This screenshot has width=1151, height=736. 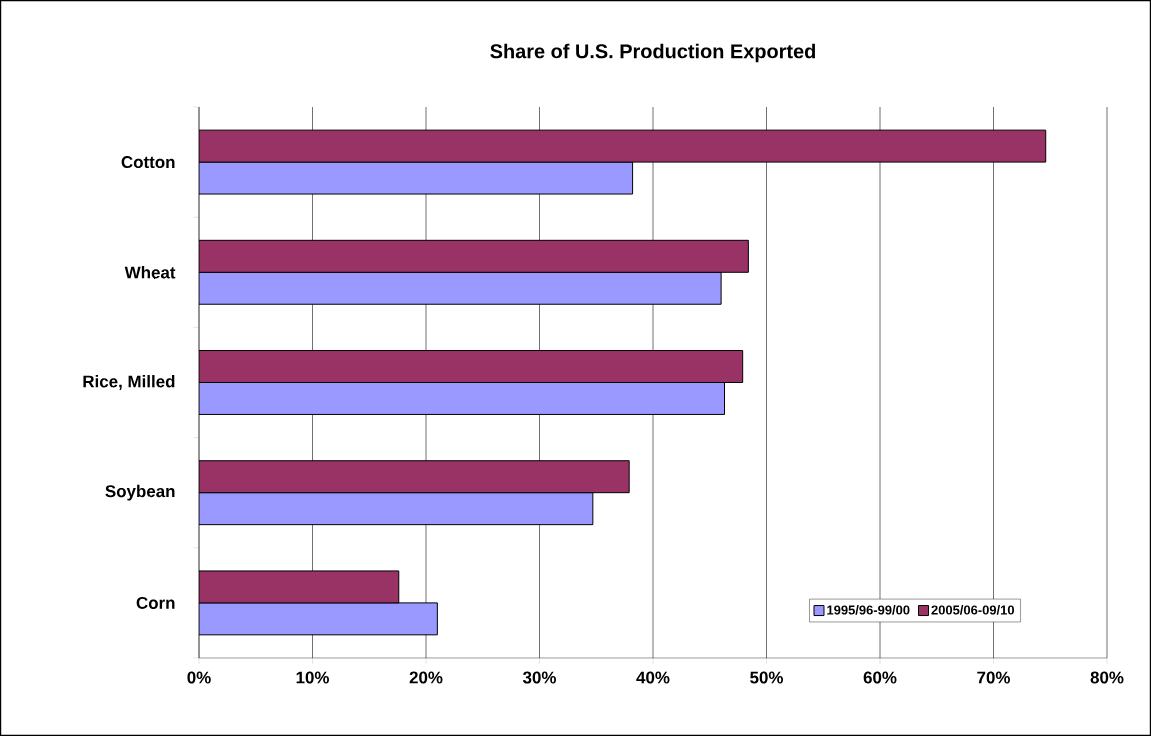 I want to click on x-tick-label: 60%, so click(x=880, y=677).